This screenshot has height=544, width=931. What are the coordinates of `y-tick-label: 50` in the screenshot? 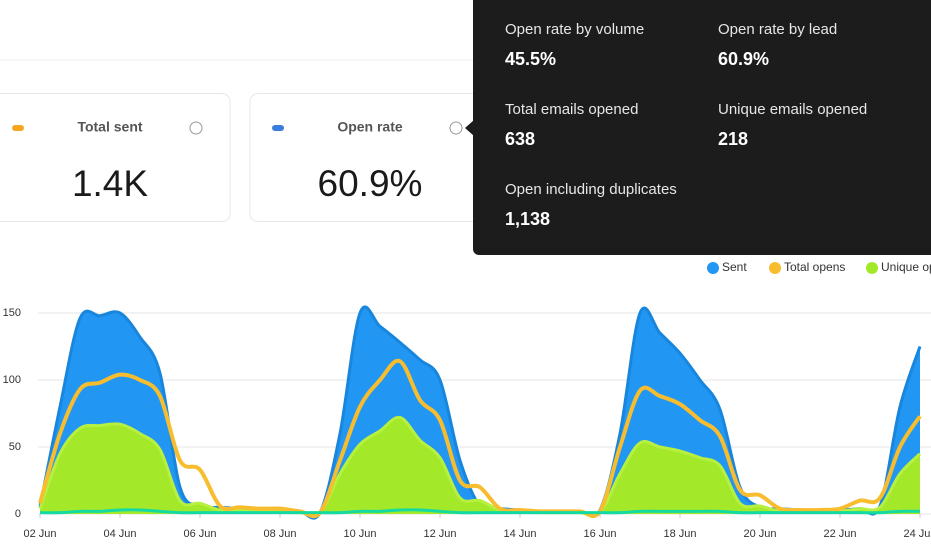 It's located at (15, 447).